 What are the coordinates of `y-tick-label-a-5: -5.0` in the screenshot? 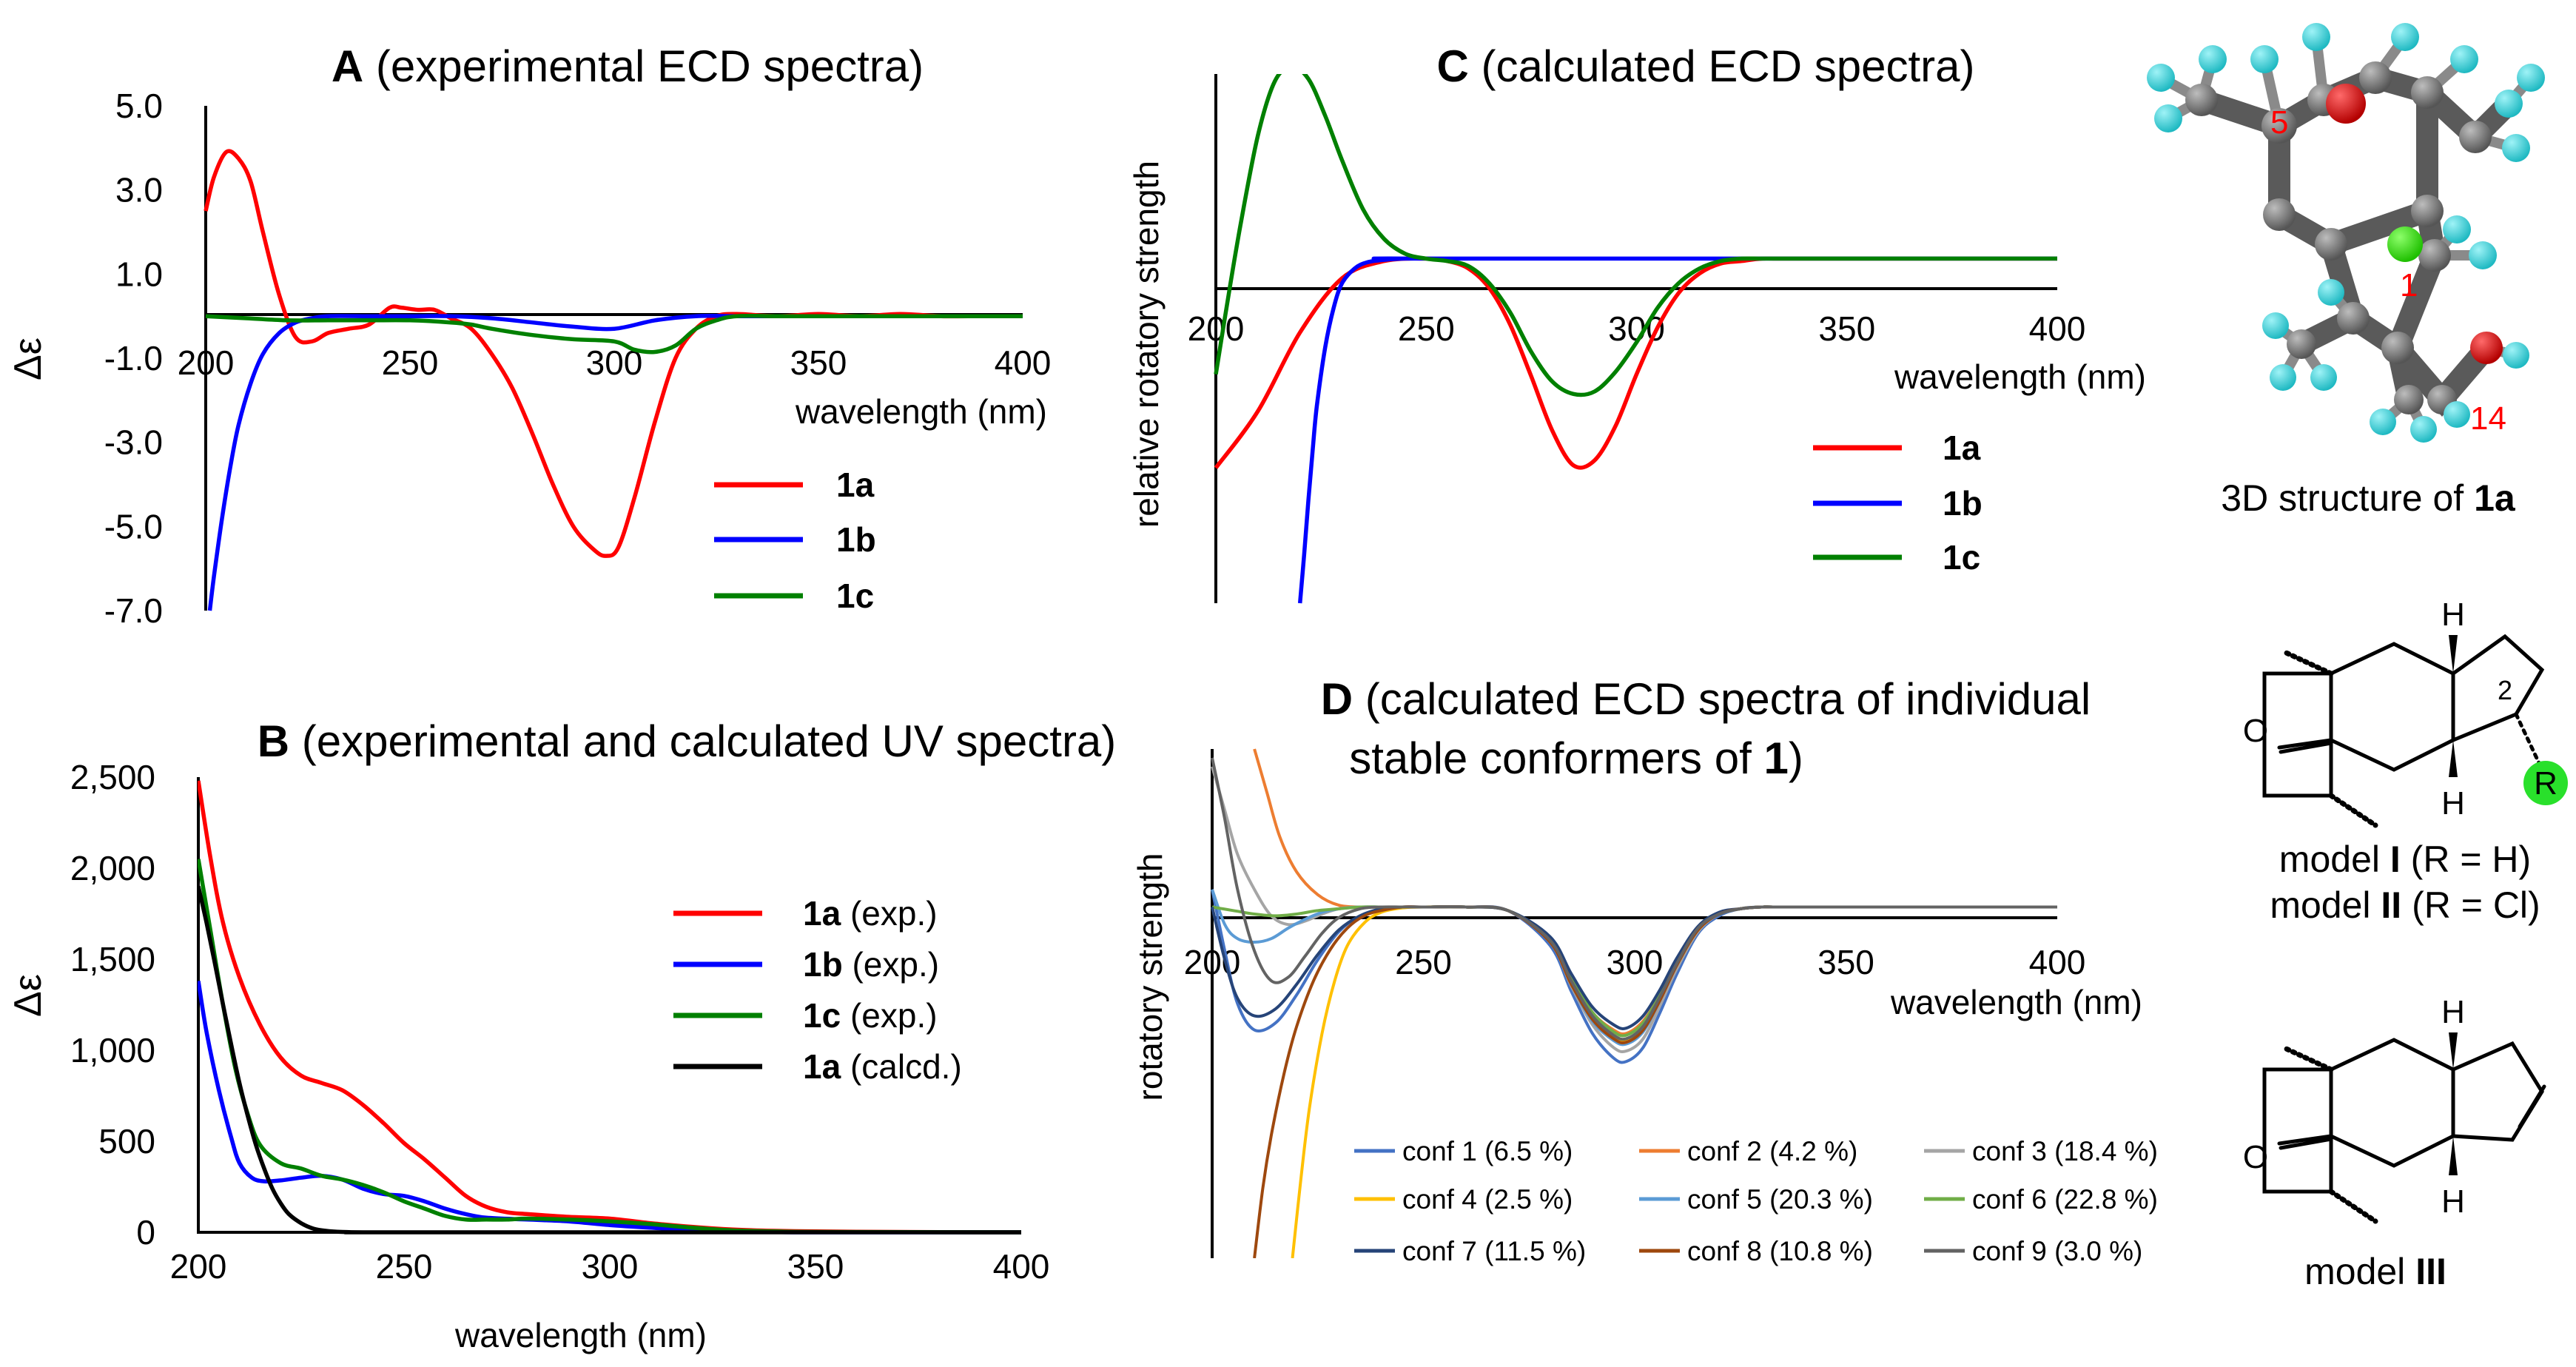 It's located at (133, 526).